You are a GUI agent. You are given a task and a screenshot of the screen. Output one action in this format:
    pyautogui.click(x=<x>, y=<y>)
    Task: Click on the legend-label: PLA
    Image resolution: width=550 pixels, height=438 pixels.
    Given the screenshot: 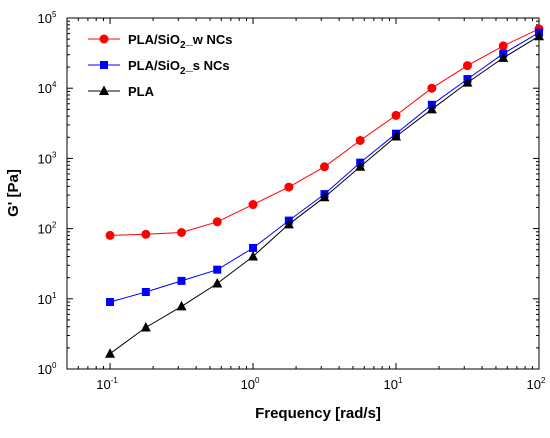 What is the action you would take?
    pyautogui.click(x=141, y=91)
    